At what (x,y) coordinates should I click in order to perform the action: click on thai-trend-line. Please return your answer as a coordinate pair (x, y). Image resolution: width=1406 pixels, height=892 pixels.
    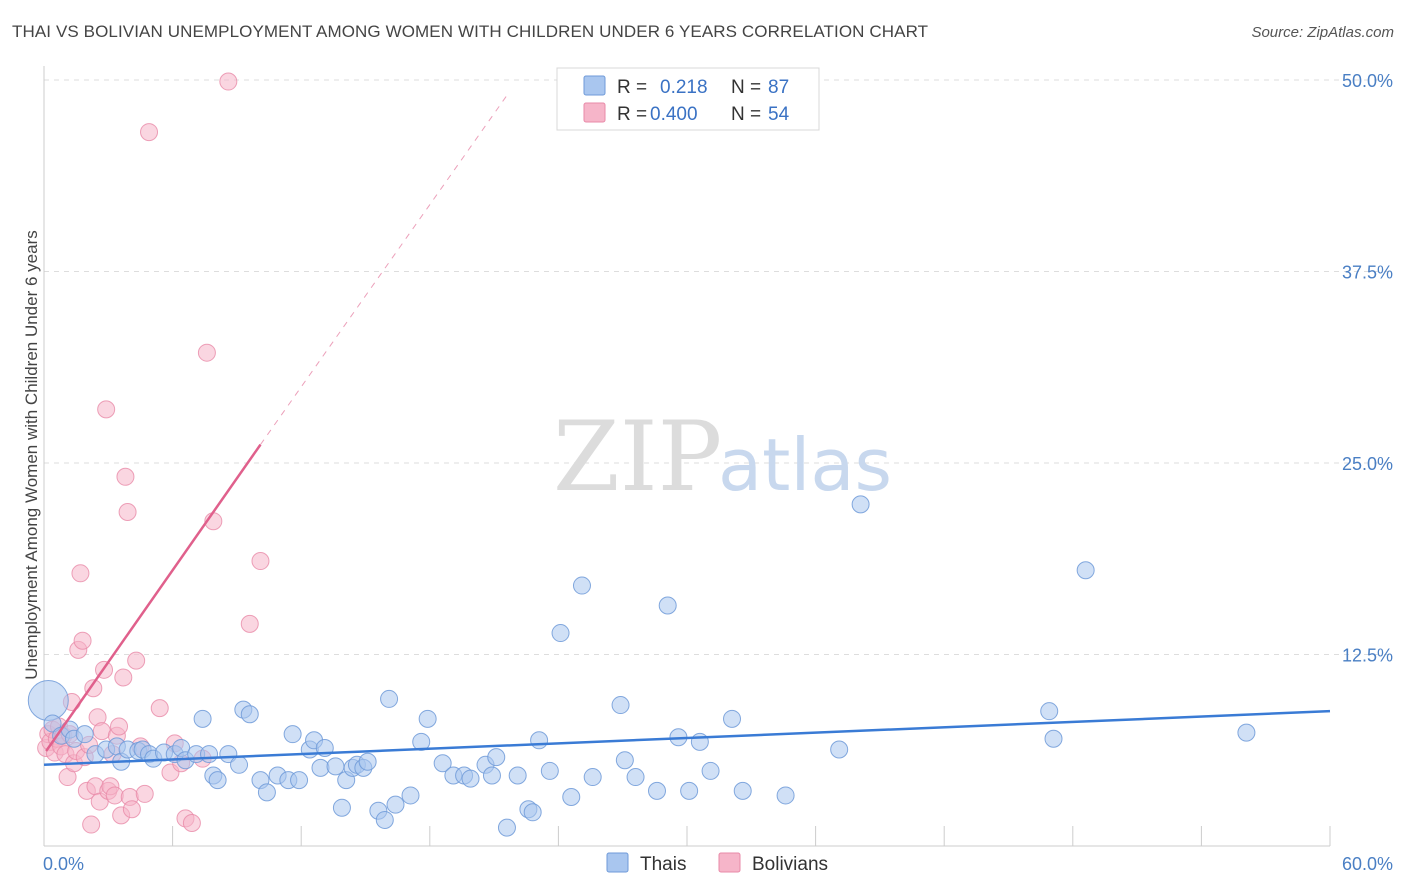
    Looking at the image, I should click on (687, 738).